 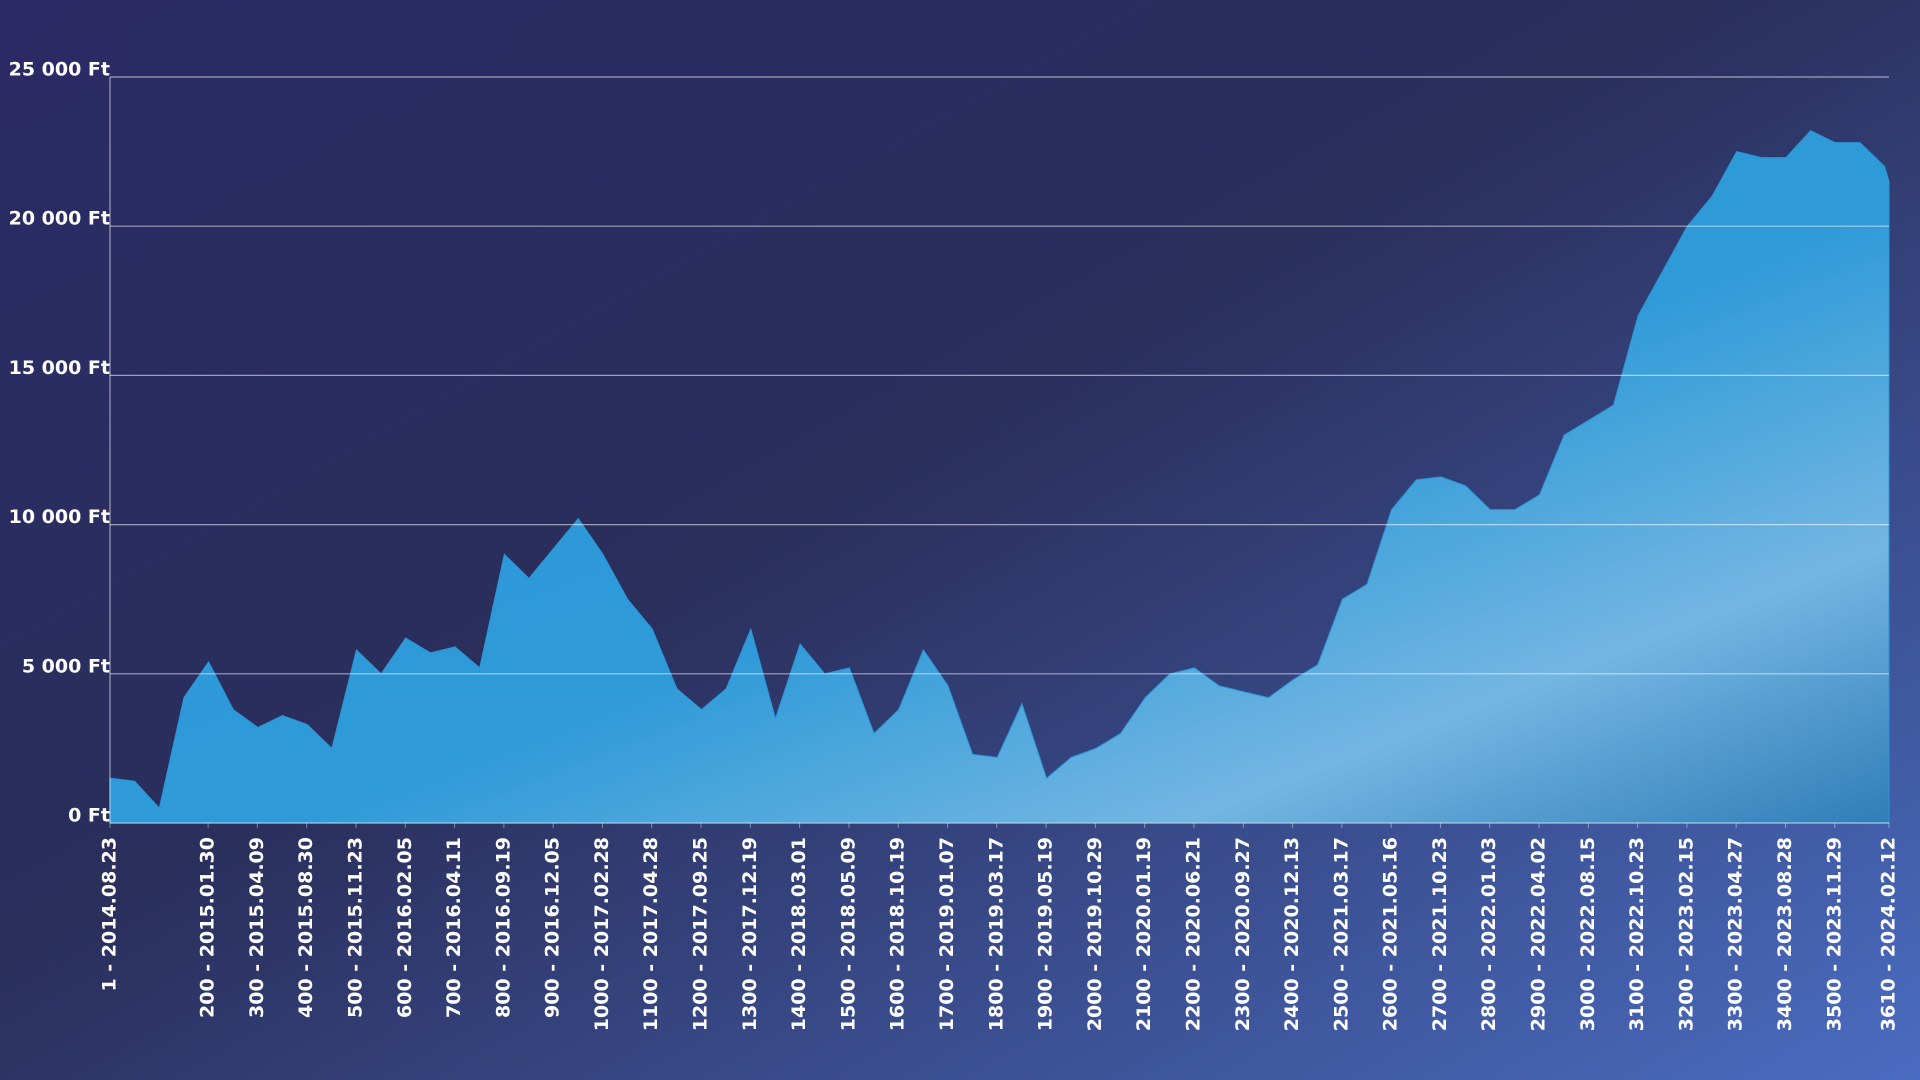 I want to click on x-tick-label: 3200 - 2023.02.15, so click(x=1686, y=934).